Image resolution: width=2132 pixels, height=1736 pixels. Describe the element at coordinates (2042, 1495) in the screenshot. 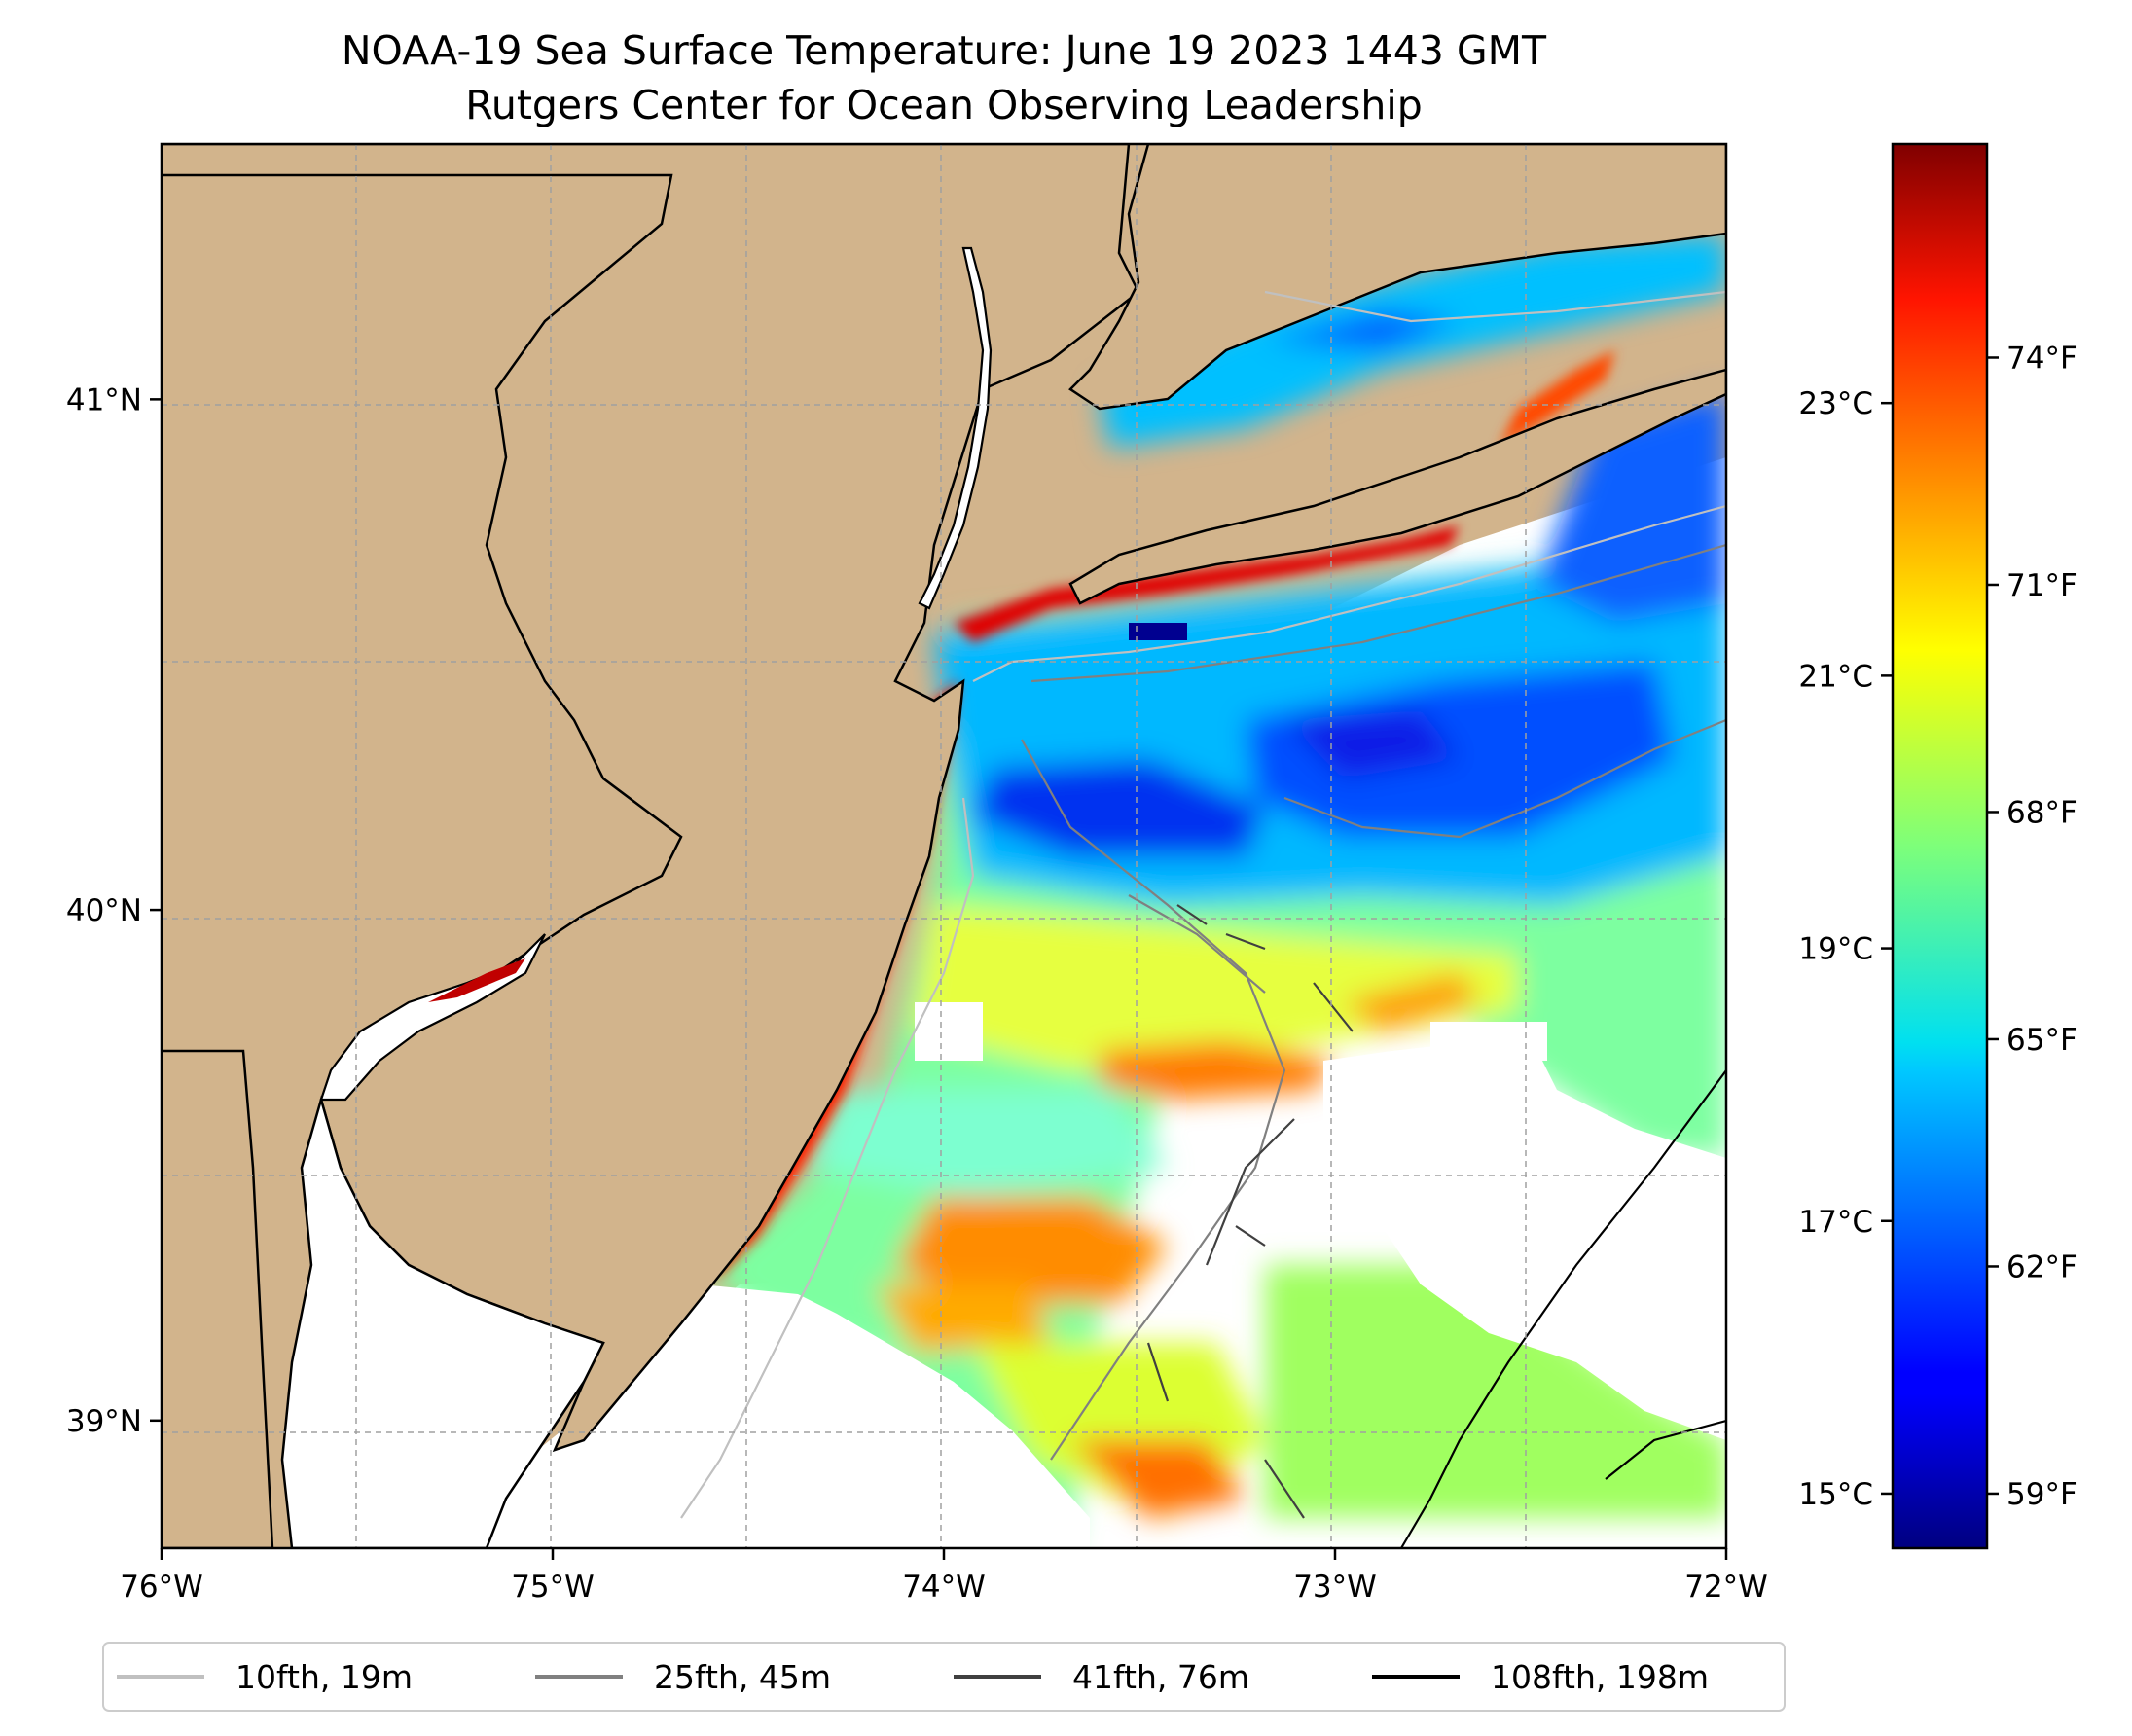

I see `fahrenheit-tick-label: 59°F` at that location.